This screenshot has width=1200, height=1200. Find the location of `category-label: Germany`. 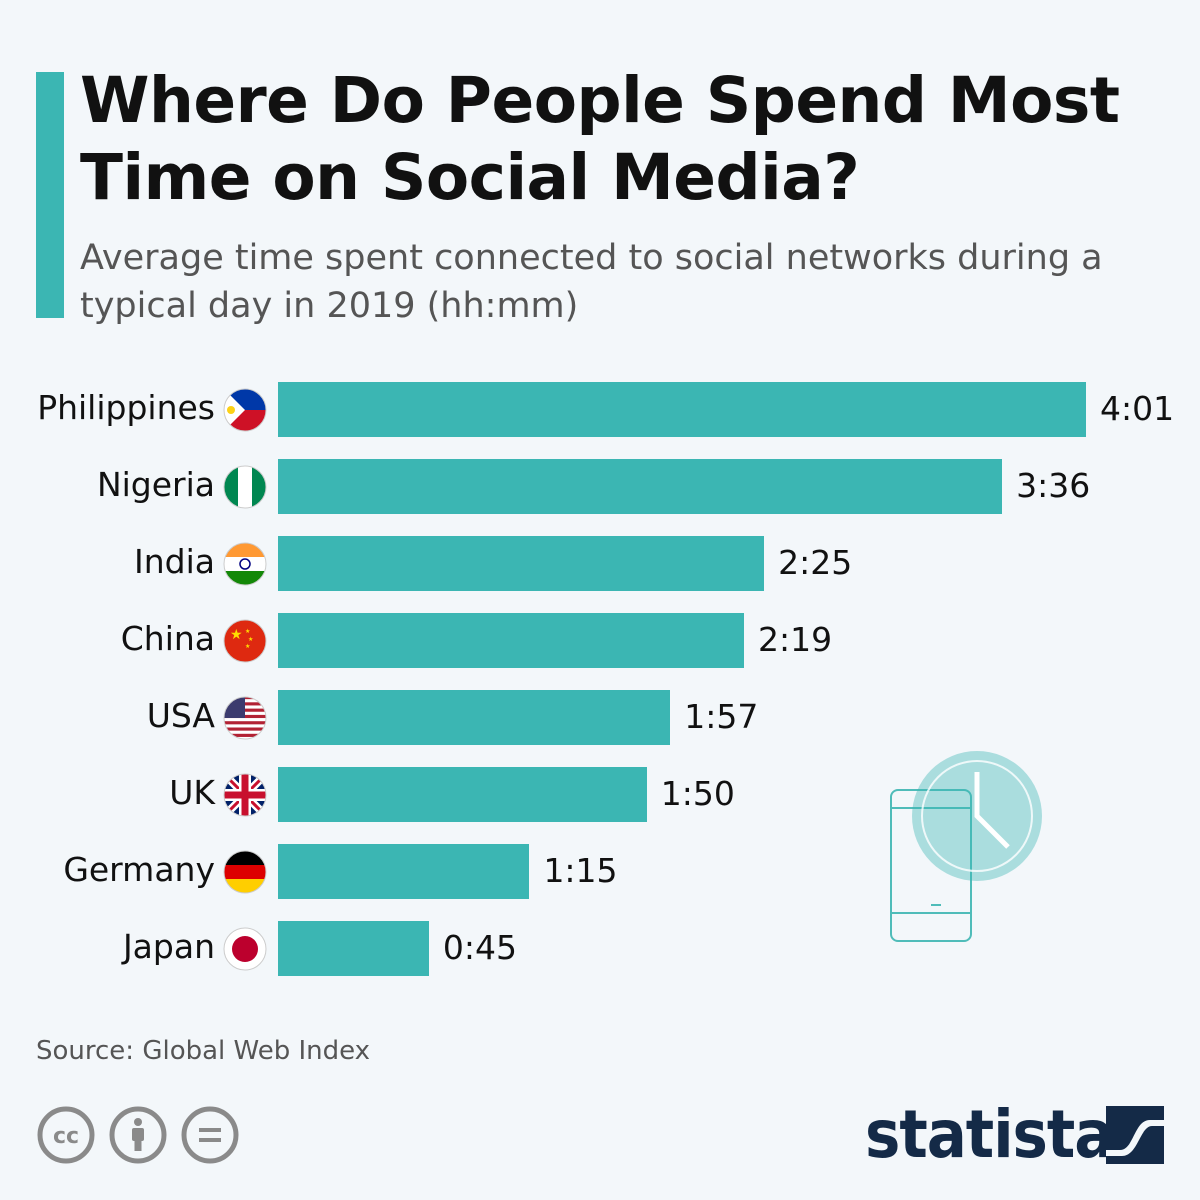

category-label: Germany is located at coordinates (139, 869).